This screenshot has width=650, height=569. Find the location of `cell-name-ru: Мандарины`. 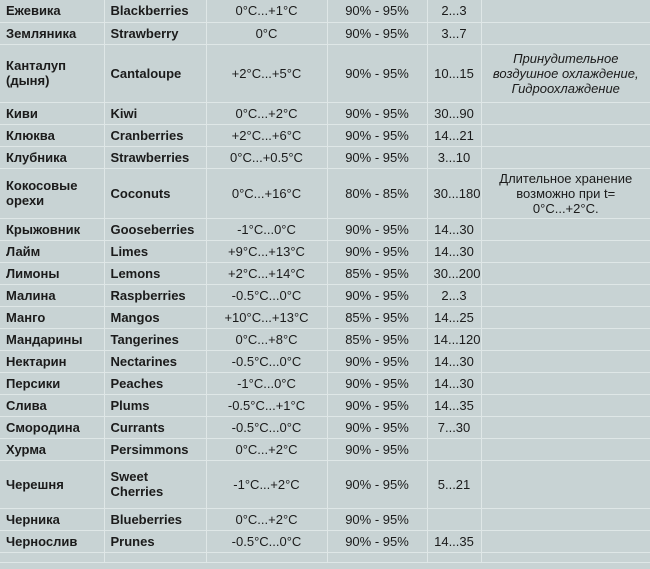

cell-name-ru: Мандарины is located at coordinates (52, 339).